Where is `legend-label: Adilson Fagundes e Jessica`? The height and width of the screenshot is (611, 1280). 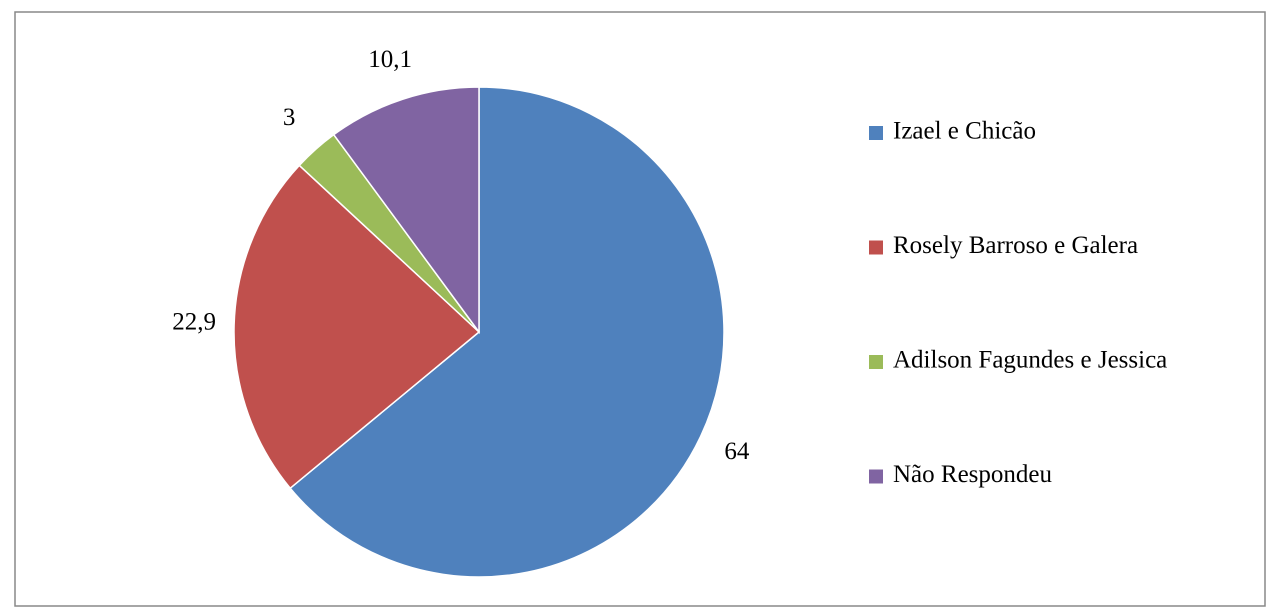
legend-label: Adilson Fagundes e Jessica is located at coordinates (1030, 360).